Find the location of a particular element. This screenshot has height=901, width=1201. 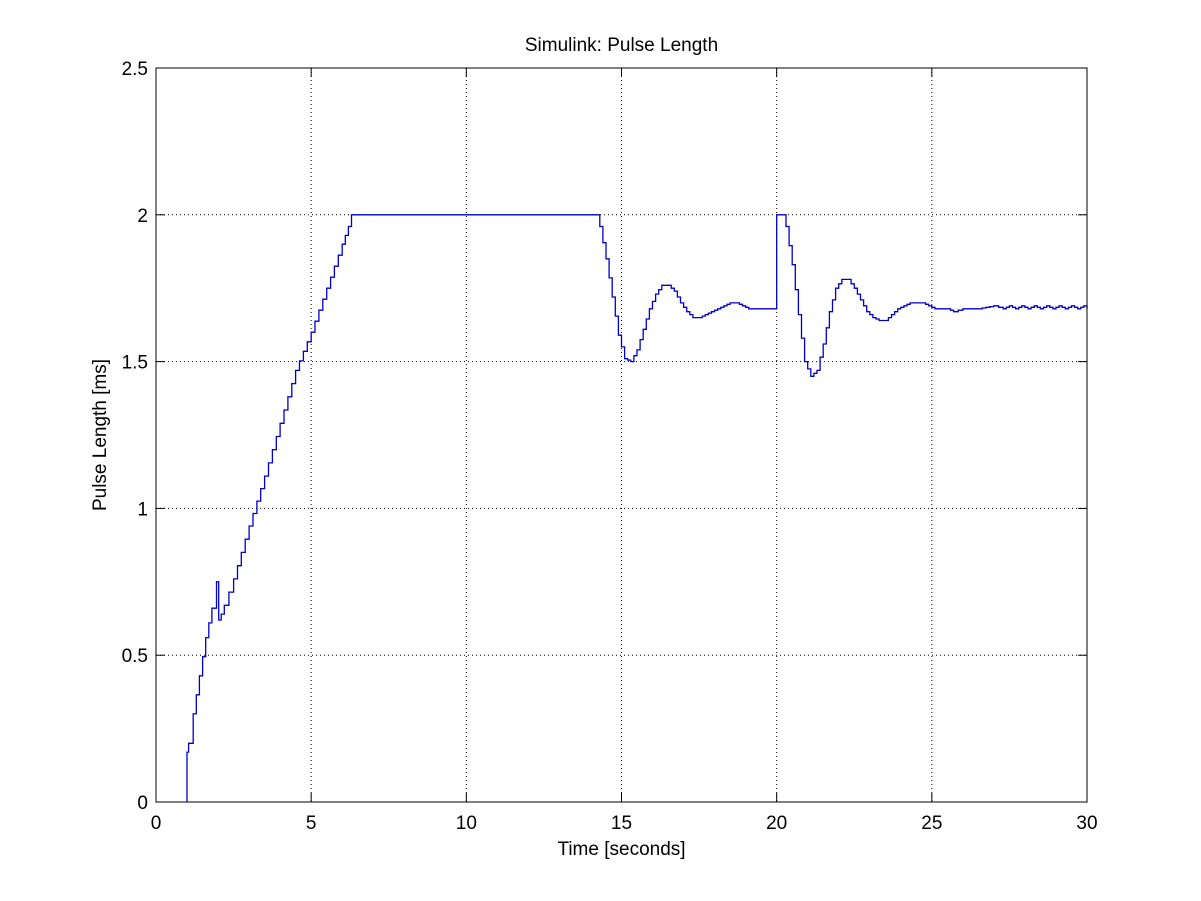

x-tick-label: 15 is located at coordinates (621, 823).